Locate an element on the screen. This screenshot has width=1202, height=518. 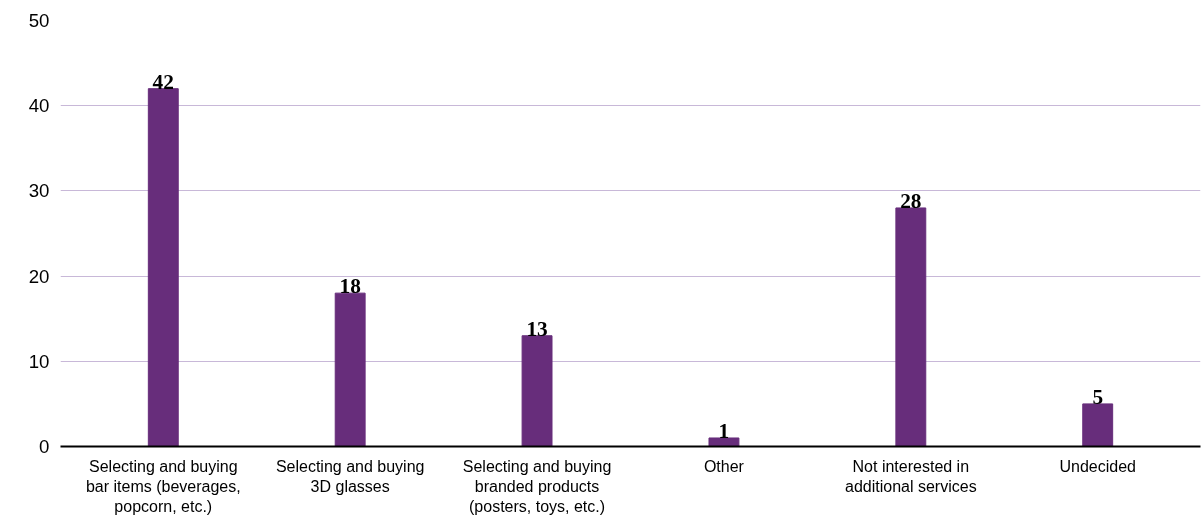
x-tick-label: Undecided is located at coordinates (1097, 466).